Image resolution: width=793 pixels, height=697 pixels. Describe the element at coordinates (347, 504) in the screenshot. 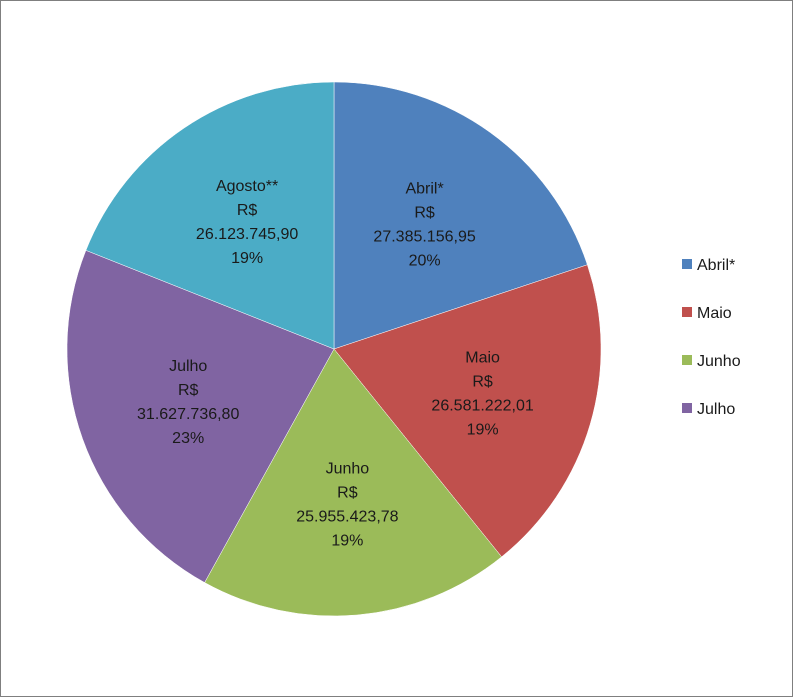

I see `slice-label-junho: Junho R$ 25.955.423,78 19%` at that location.